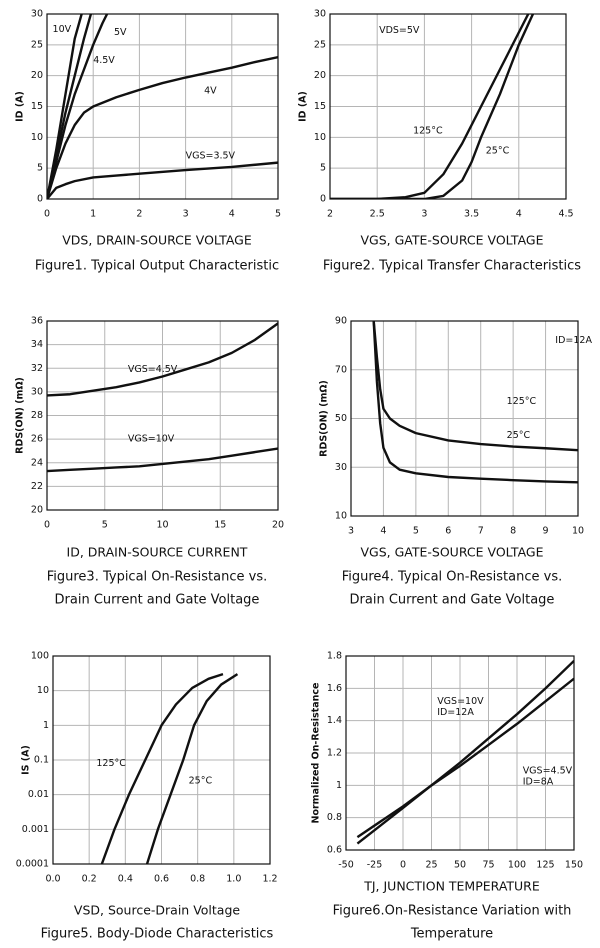 The image size is (600, 948). Describe the element at coordinates (452, 911) in the screenshot. I see `caption: Figure6.On-Resistance Variation with` at that location.